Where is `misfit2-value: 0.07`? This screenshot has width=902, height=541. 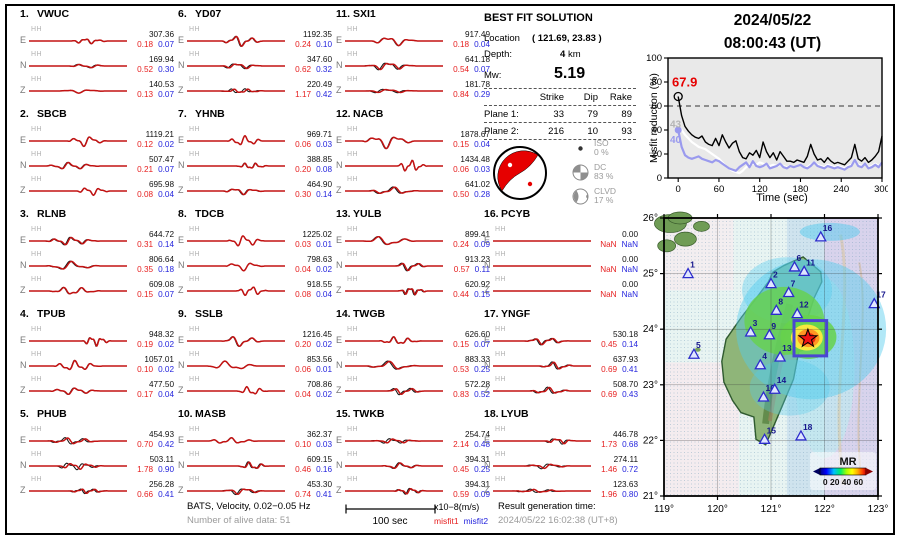 misfit2-value: 0.07 is located at coordinates (166, 169).